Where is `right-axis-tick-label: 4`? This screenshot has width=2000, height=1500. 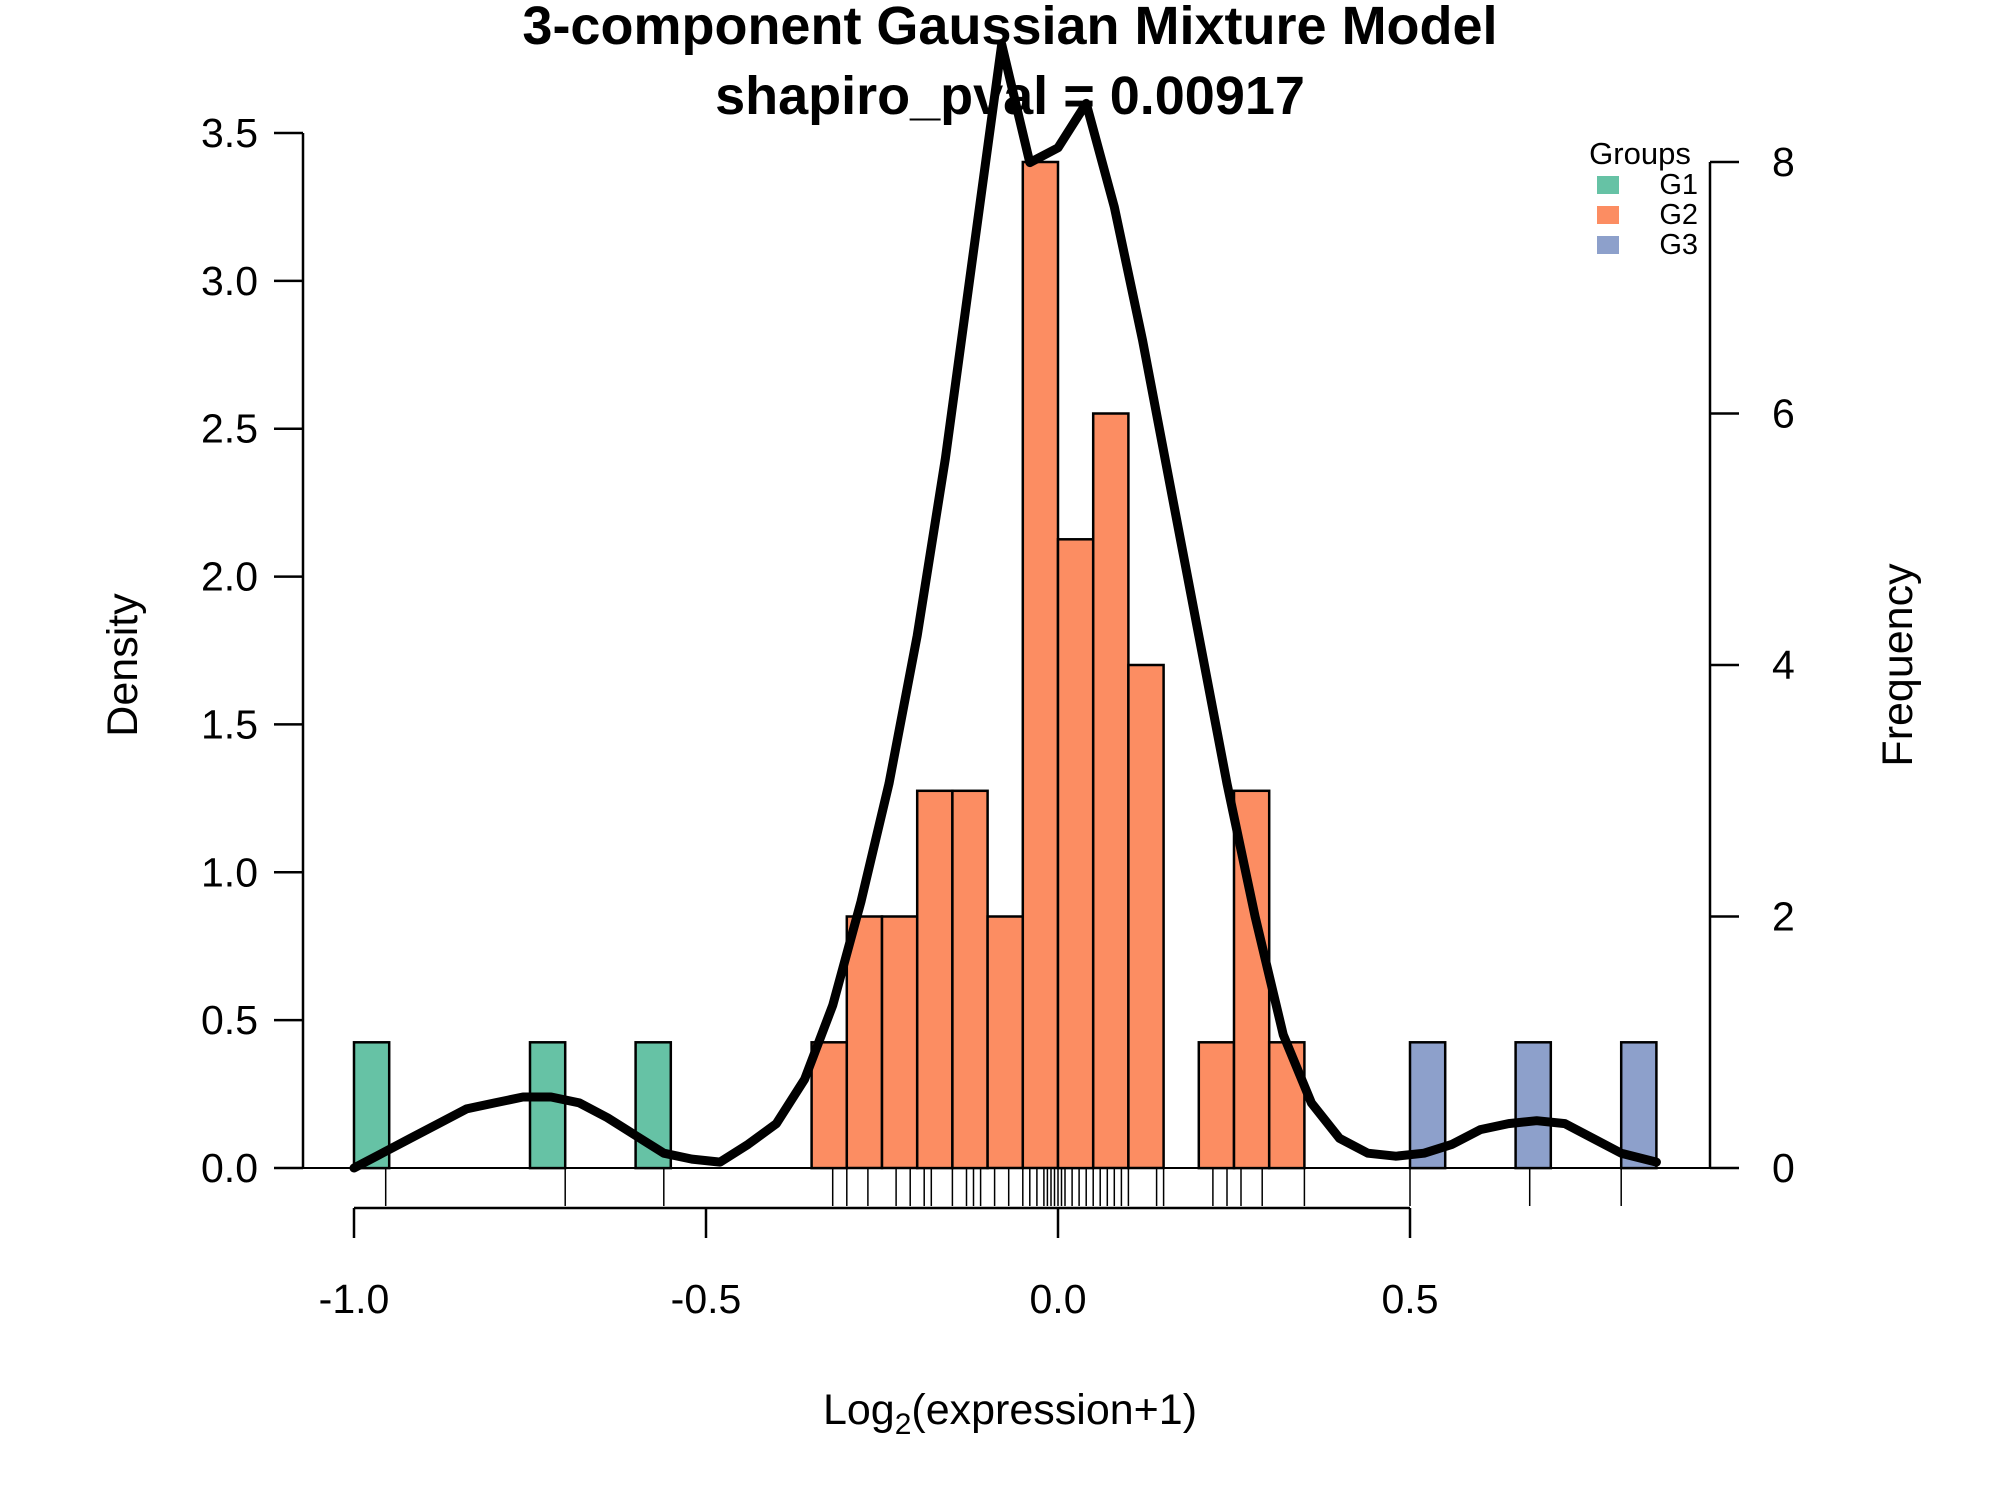
right-axis-tick-label: 4 is located at coordinates (1783, 665).